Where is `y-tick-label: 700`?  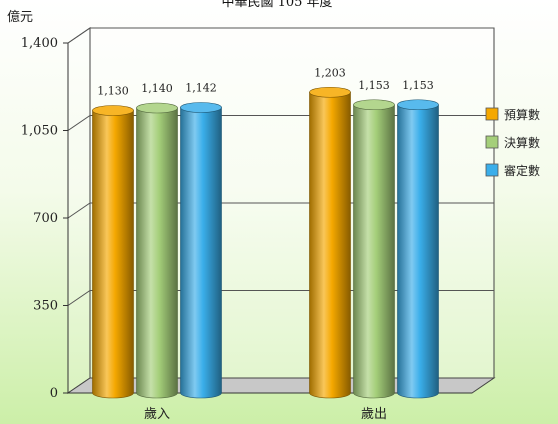
y-tick-label: 700 is located at coordinates (45, 218).